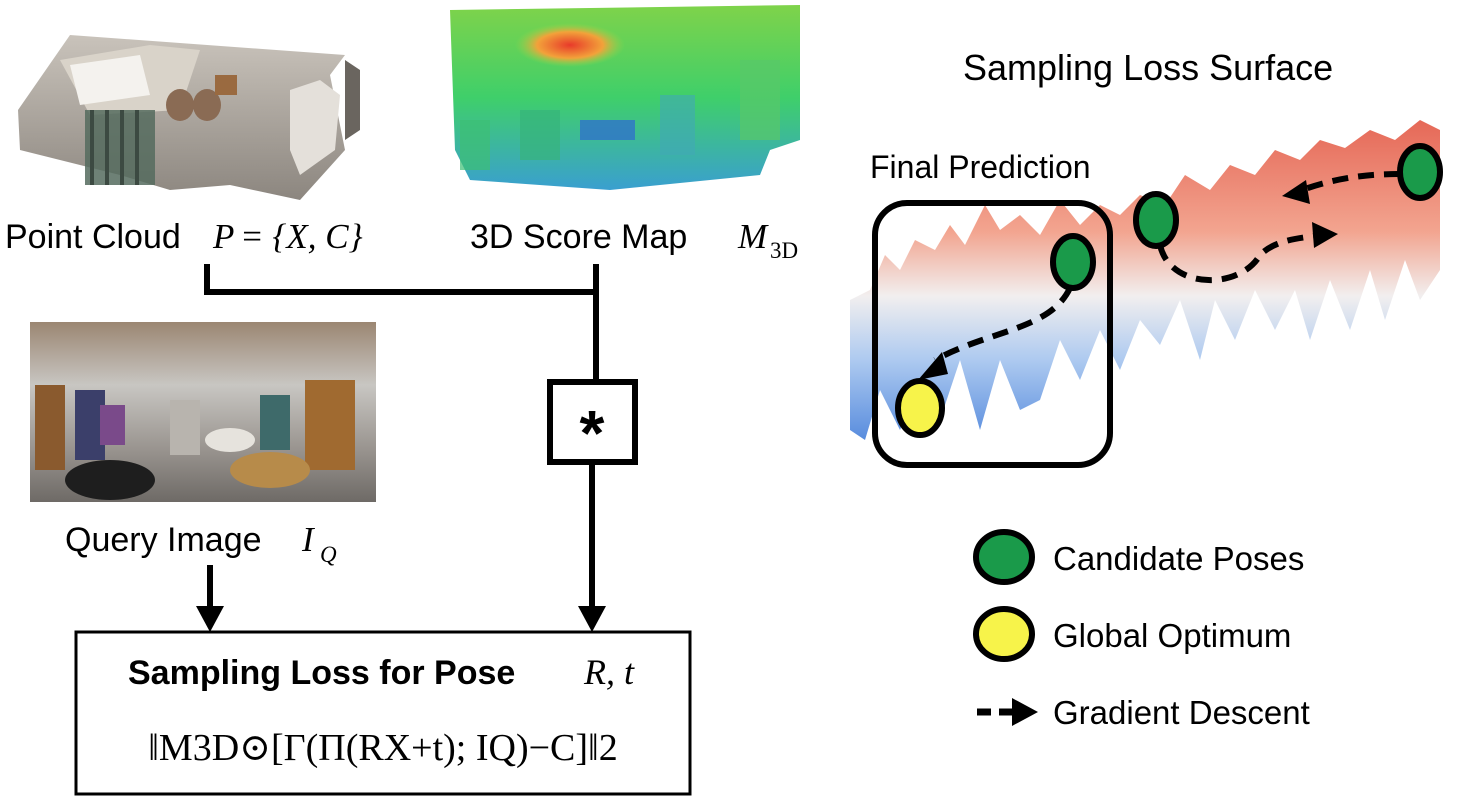 The height and width of the screenshot is (801, 1463). Describe the element at coordinates (163, 540) in the screenshot. I see `query-image-label: Query Image` at that location.